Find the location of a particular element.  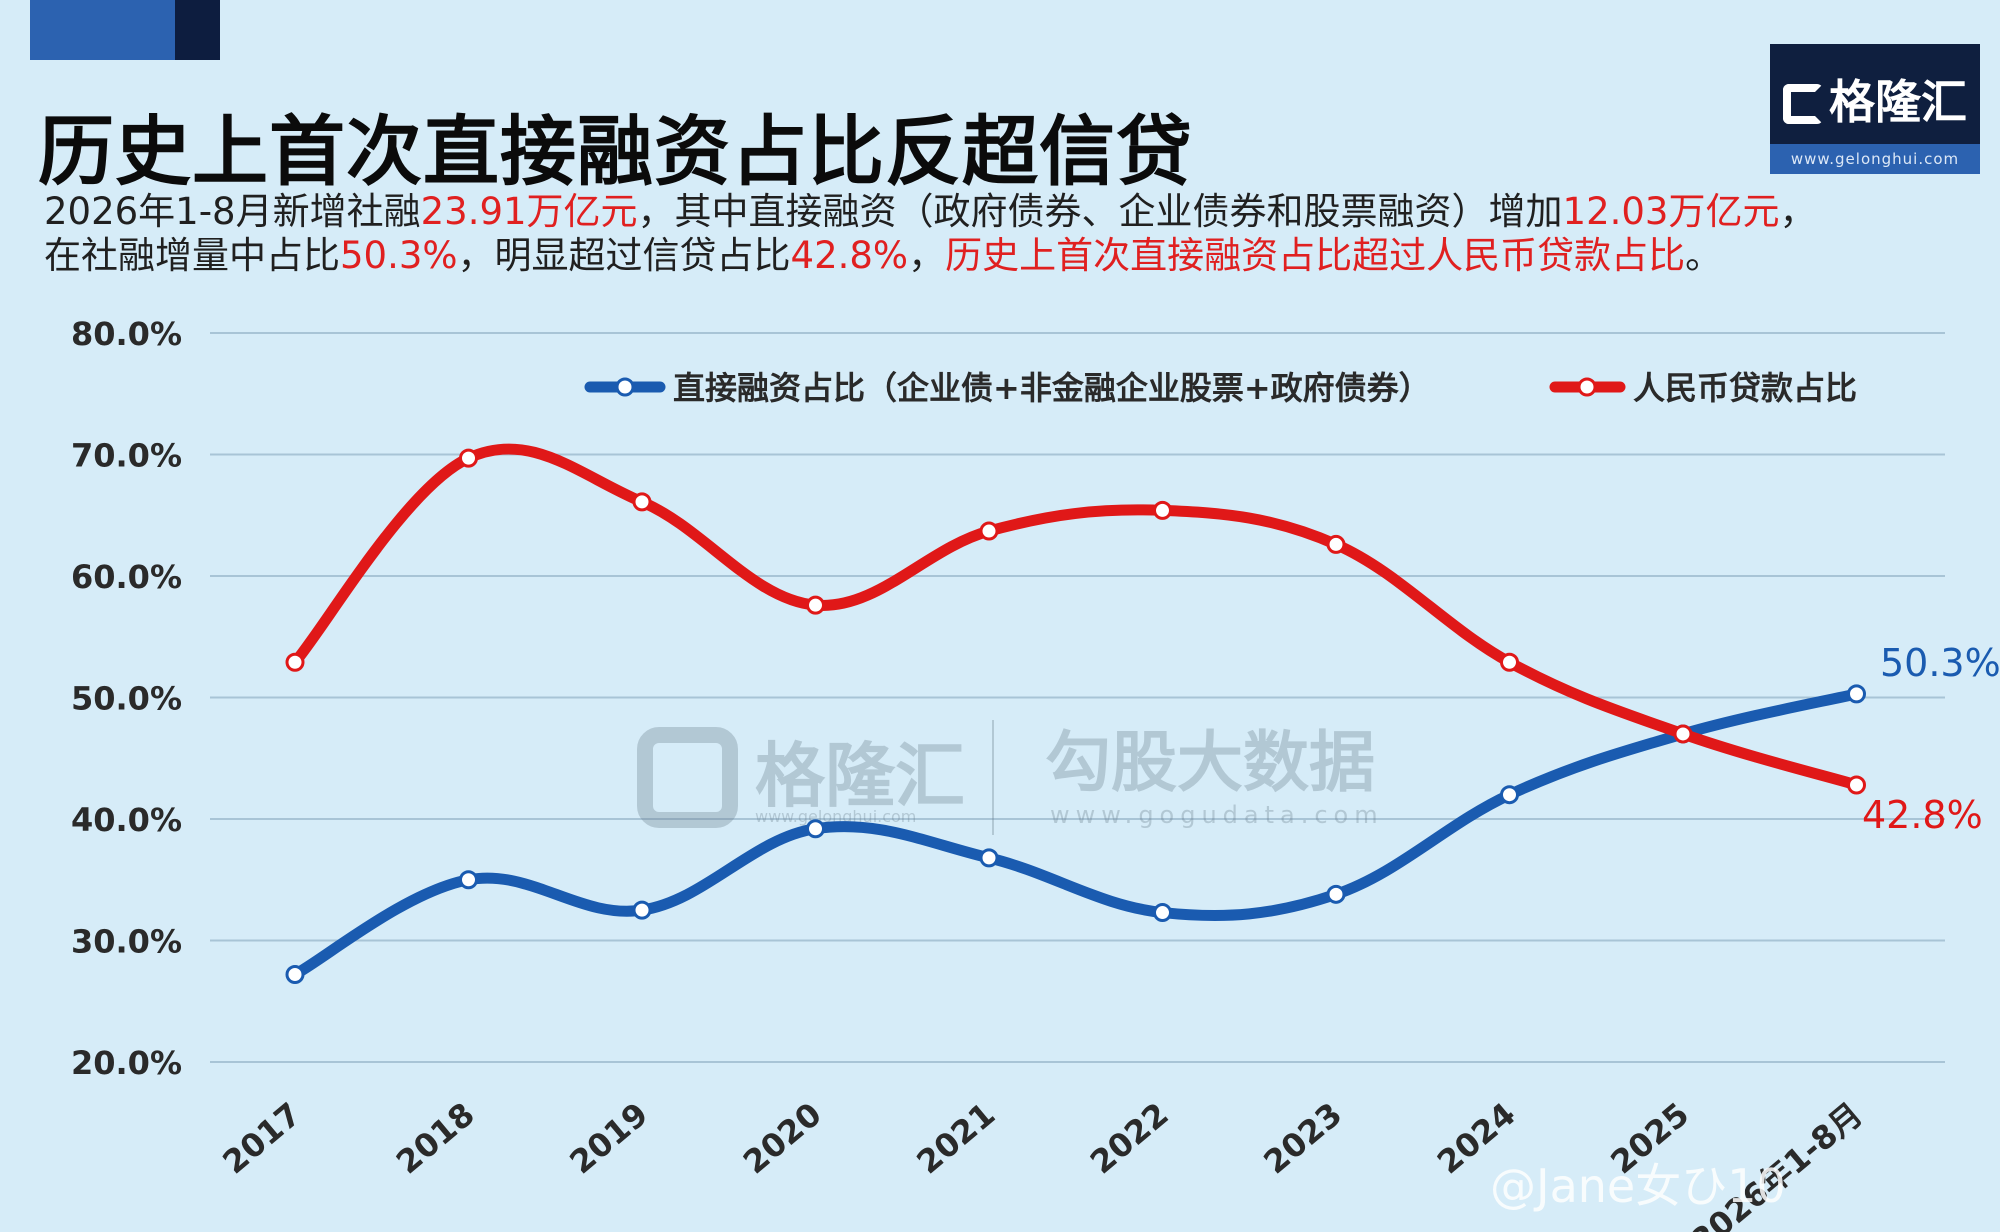

header-accent-blue is located at coordinates (102, 30).